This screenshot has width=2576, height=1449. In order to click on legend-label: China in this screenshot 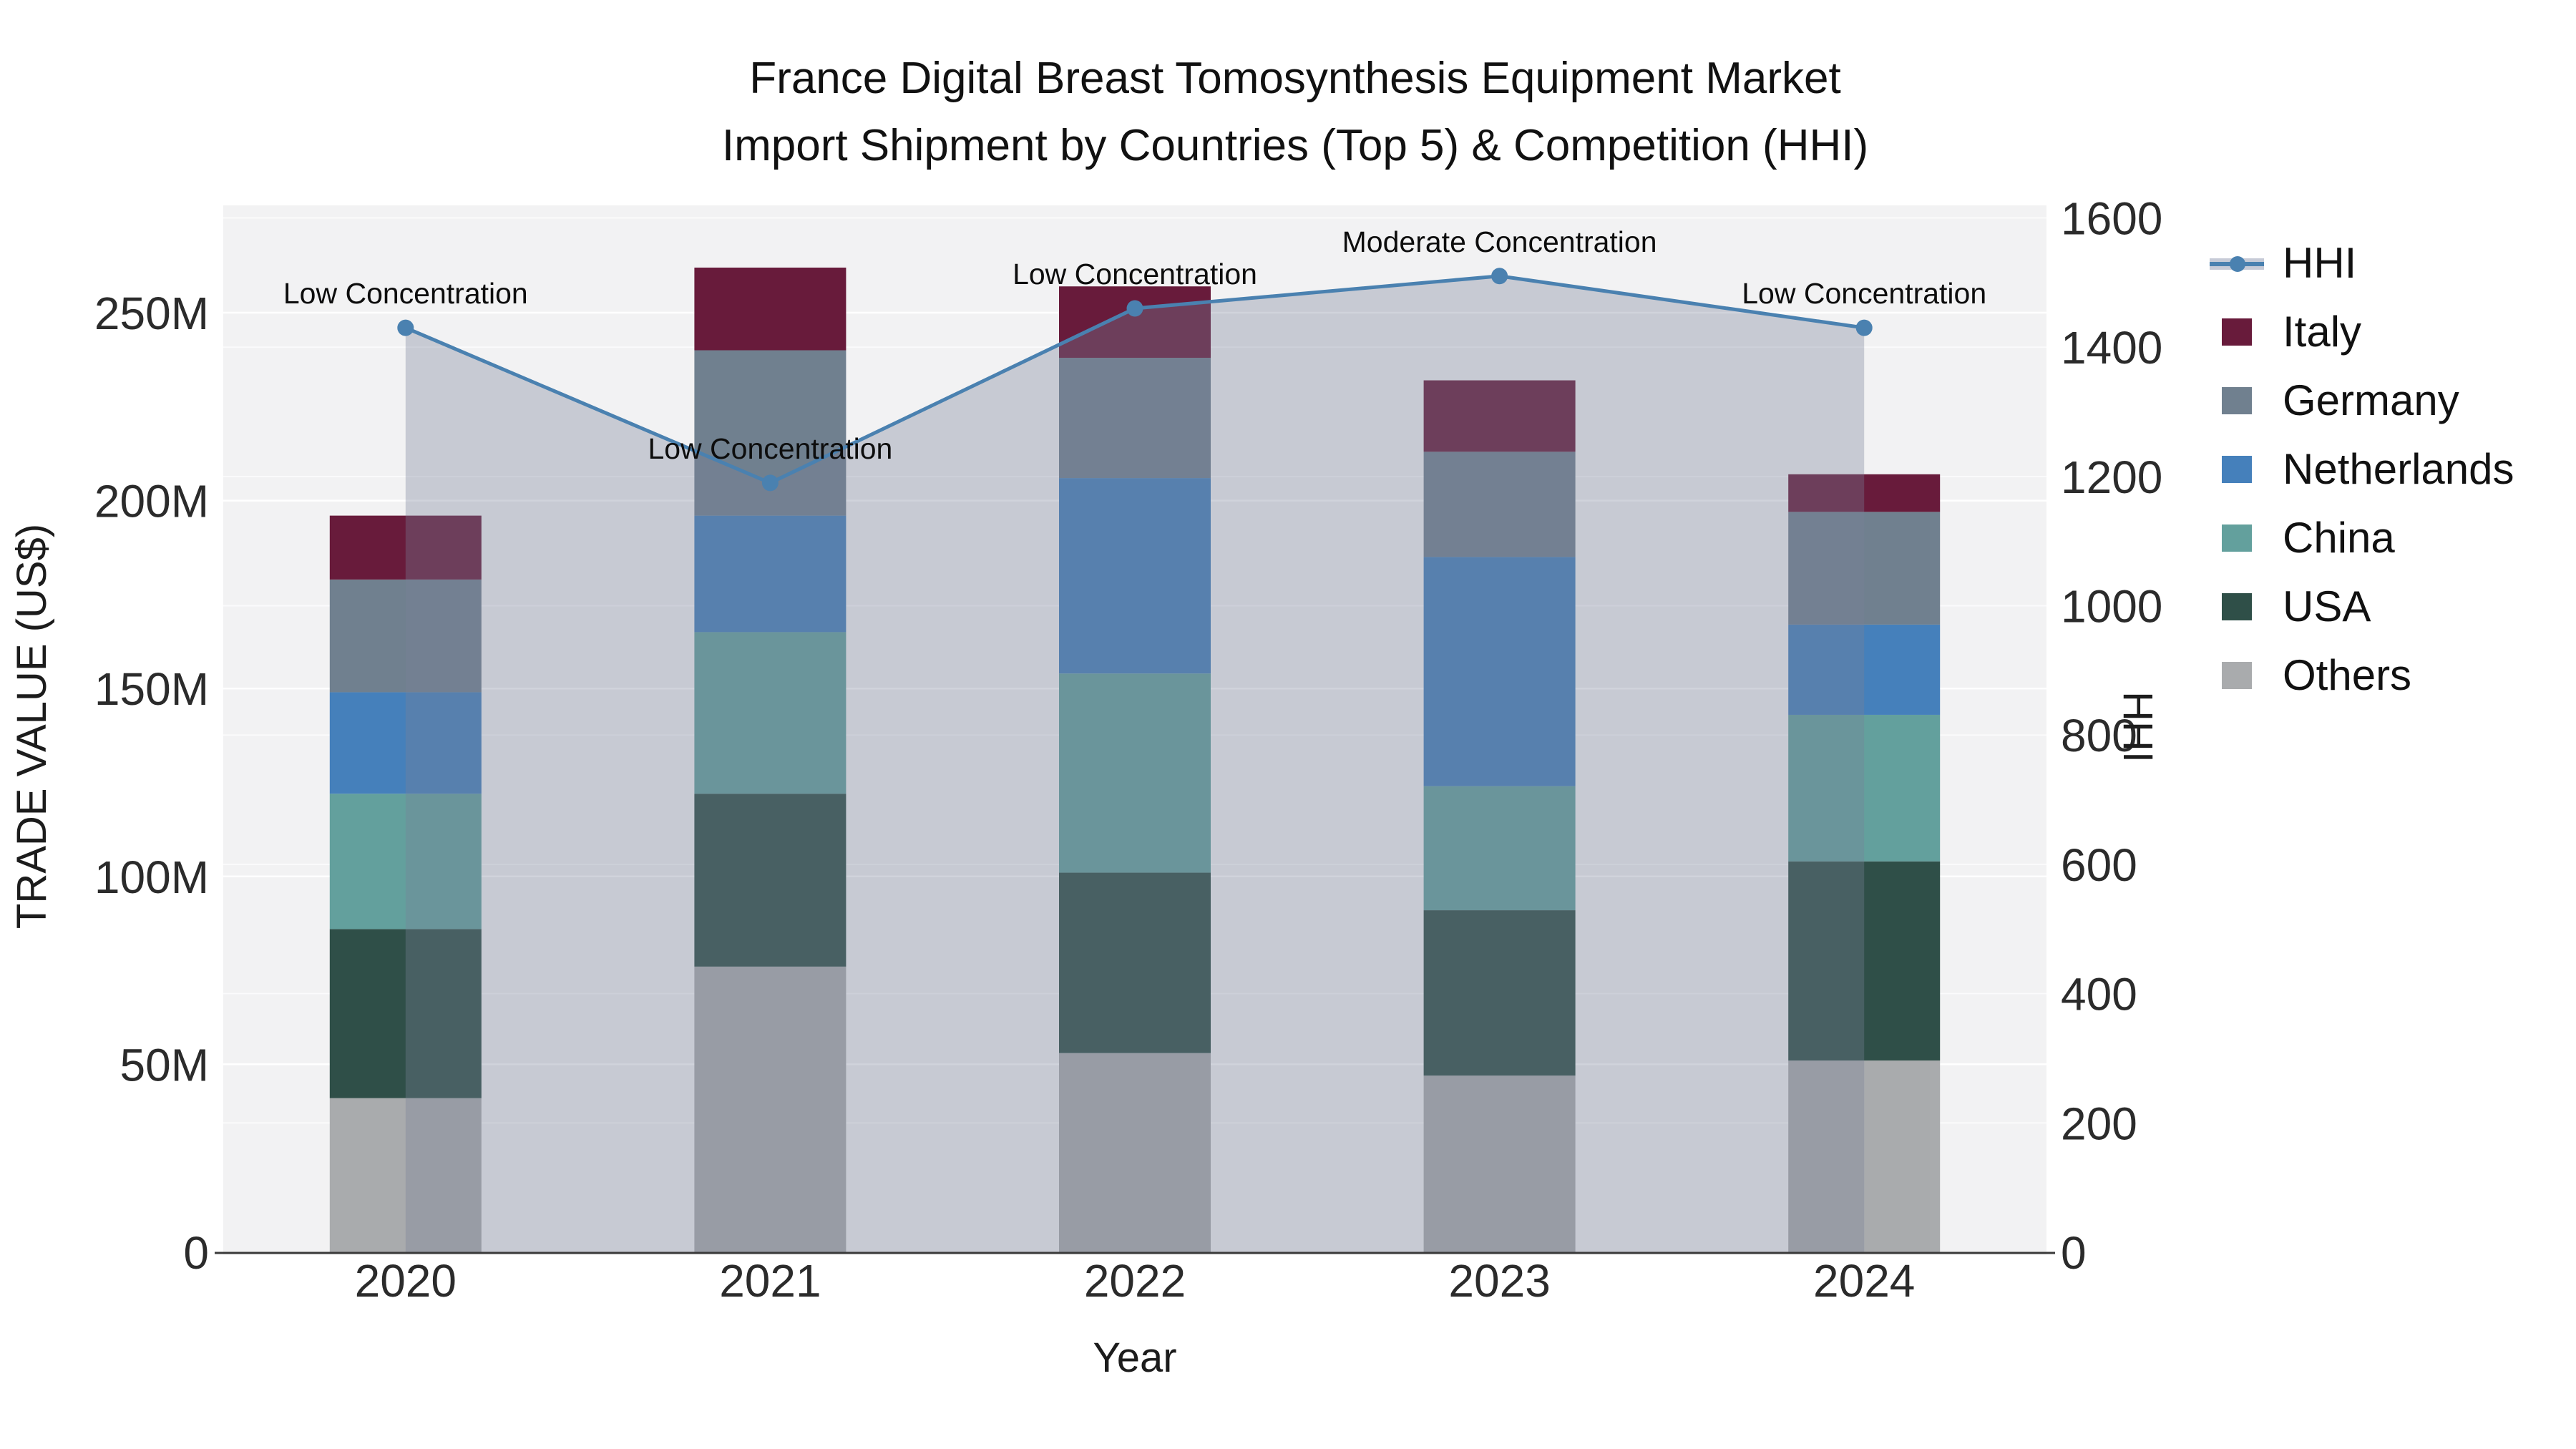, I will do `click(2339, 538)`.